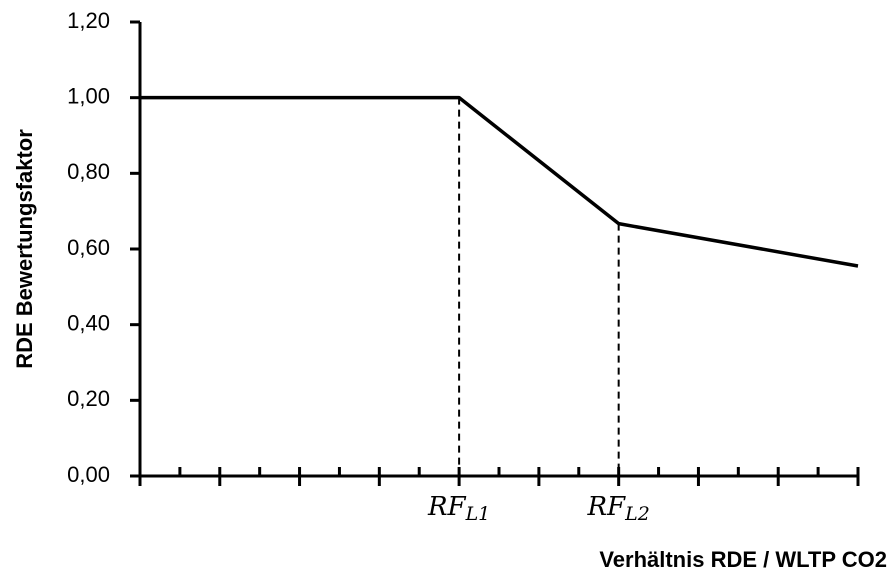  What do you see at coordinates (88, 20) in the screenshot?
I see `y-tick-label: 1,20` at bounding box center [88, 20].